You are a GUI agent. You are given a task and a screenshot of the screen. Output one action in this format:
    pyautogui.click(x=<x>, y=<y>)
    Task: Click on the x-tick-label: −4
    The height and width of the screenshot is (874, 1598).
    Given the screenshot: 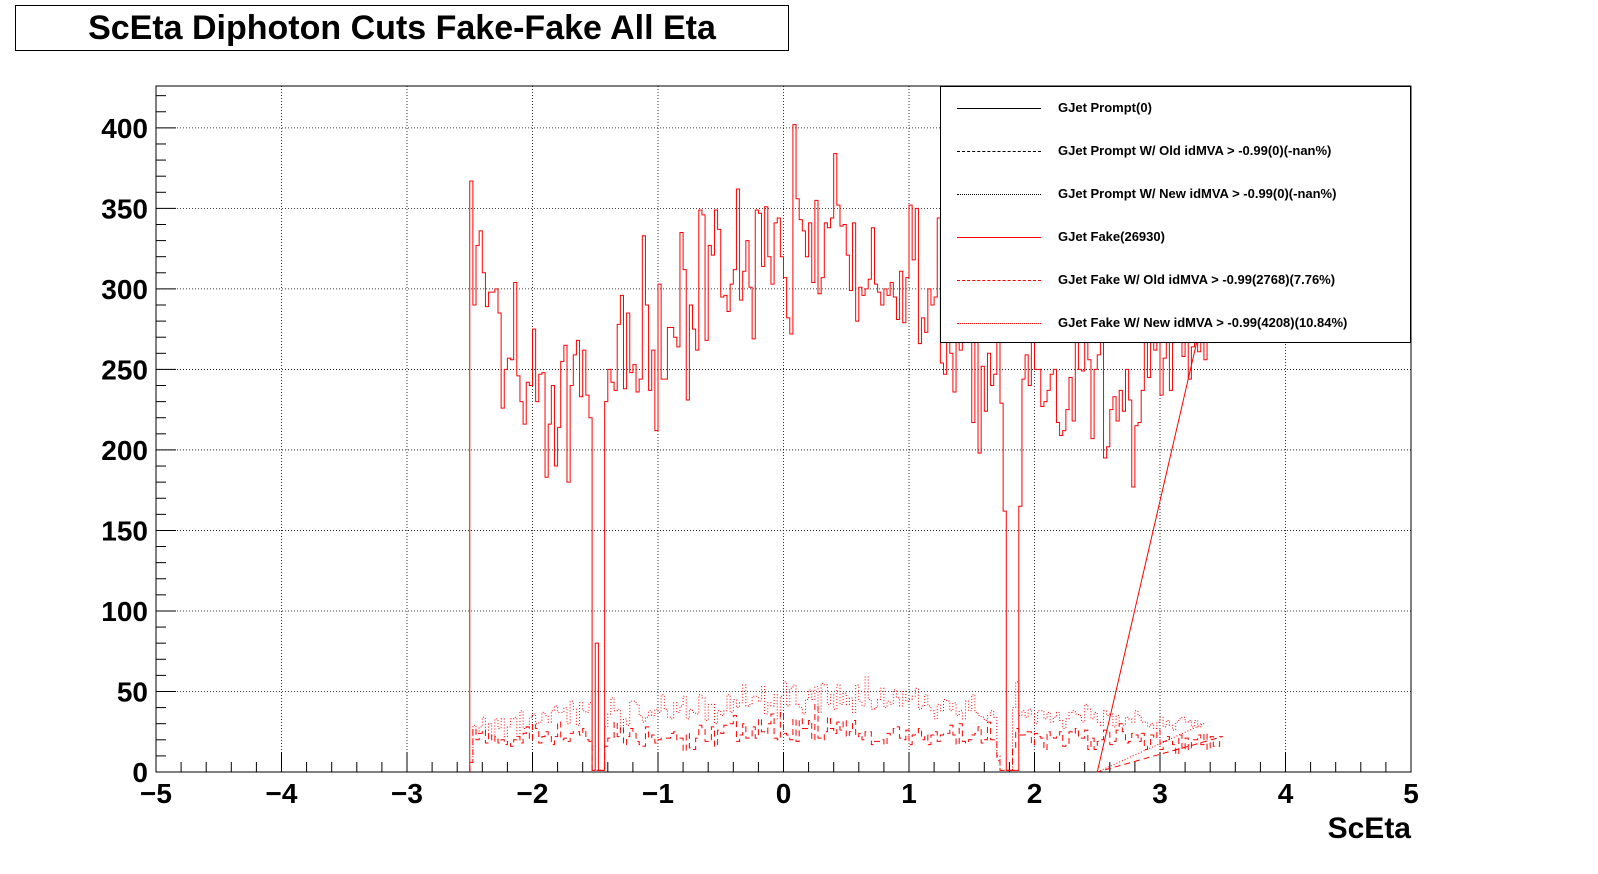 What is the action you would take?
    pyautogui.click(x=282, y=793)
    